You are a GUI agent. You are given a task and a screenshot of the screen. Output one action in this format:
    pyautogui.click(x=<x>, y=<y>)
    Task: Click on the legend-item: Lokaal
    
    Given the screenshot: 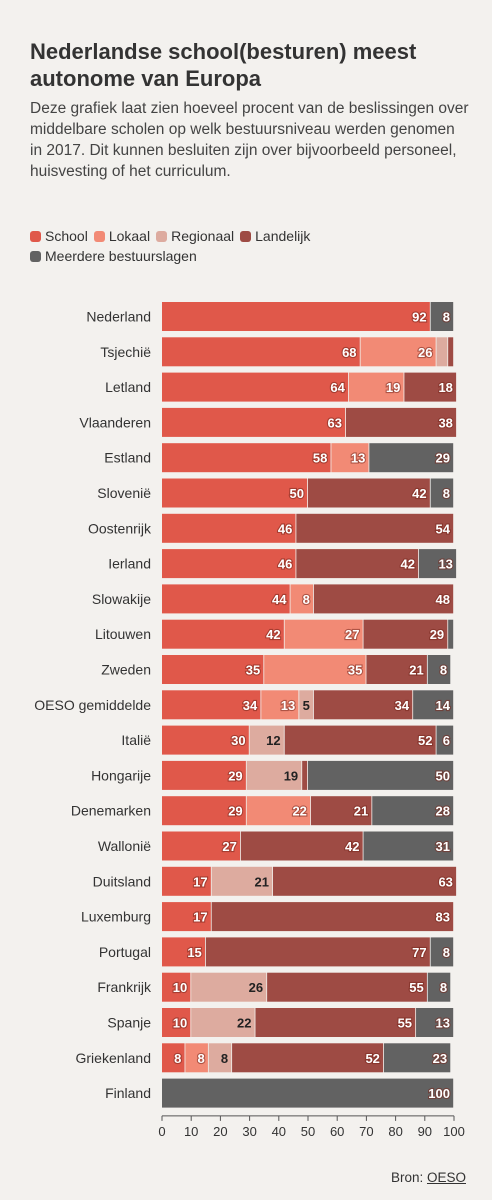 What is the action you would take?
    pyautogui.click(x=121, y=236)
    